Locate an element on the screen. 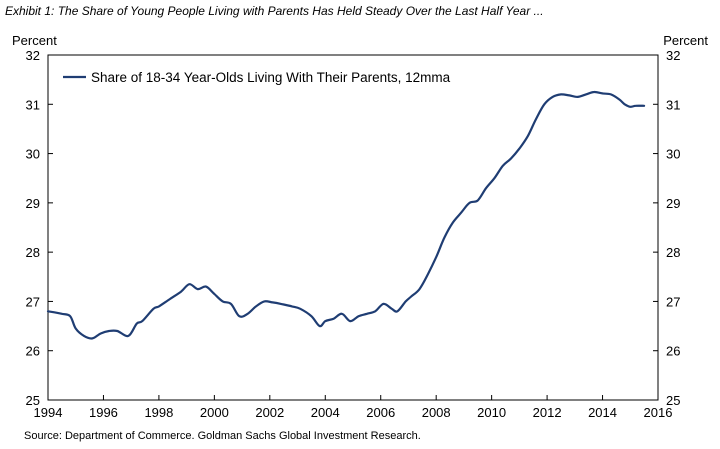  y-axis-unit-right: Percent is located at coordinates (685, 40).